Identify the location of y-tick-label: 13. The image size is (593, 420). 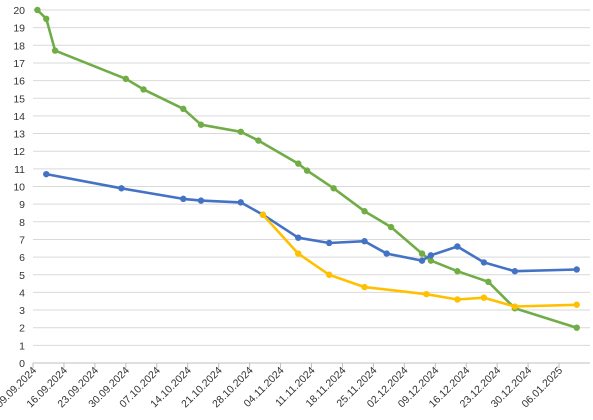
(19, 135).